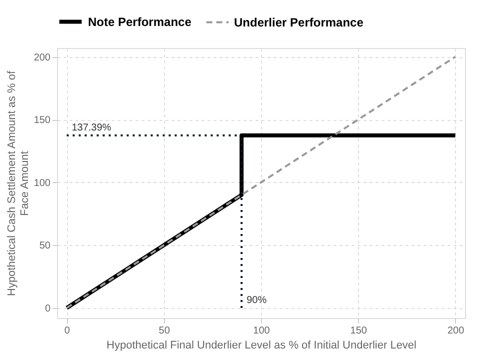 Image resolution: width=480 pixels, height=360 pixels. Describe the element at coordinates (42, 58) in the screenshot. I see `y-tick-label: 200` at that location.